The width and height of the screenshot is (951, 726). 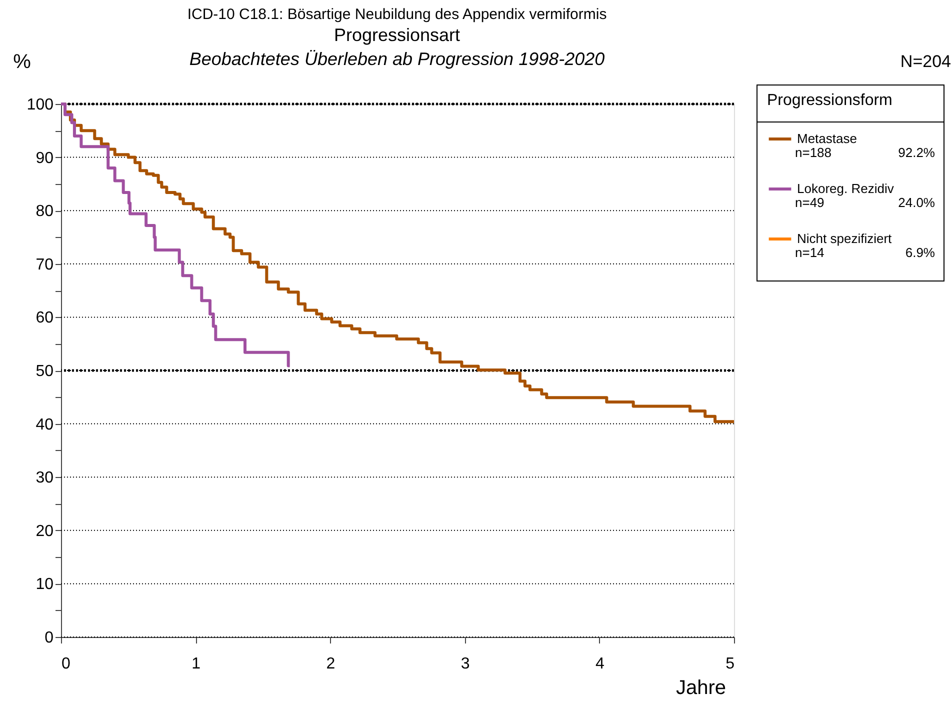 I want to click on x-axis-title: Jahre, so click(x=701, y=688).